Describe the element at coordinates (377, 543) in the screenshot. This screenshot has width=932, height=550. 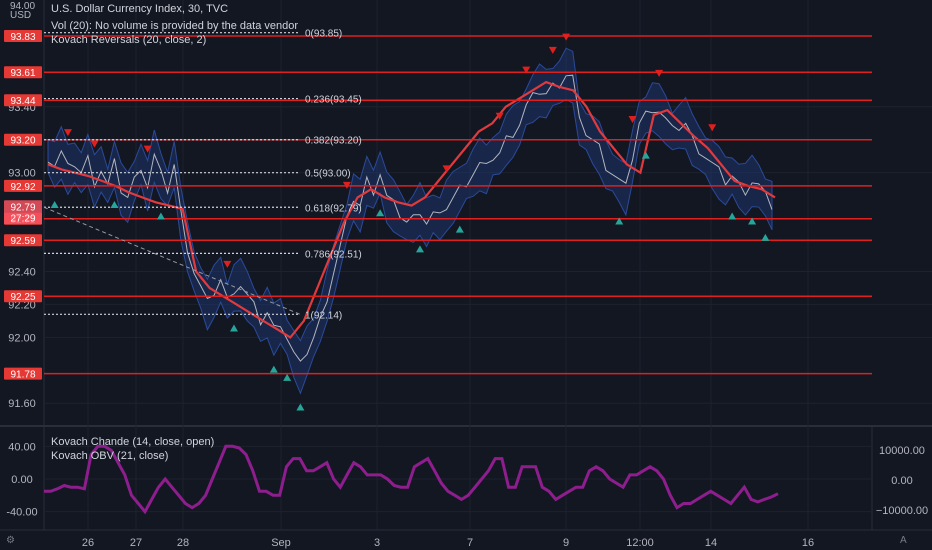
I see `time-axis-label: 3` at that location.